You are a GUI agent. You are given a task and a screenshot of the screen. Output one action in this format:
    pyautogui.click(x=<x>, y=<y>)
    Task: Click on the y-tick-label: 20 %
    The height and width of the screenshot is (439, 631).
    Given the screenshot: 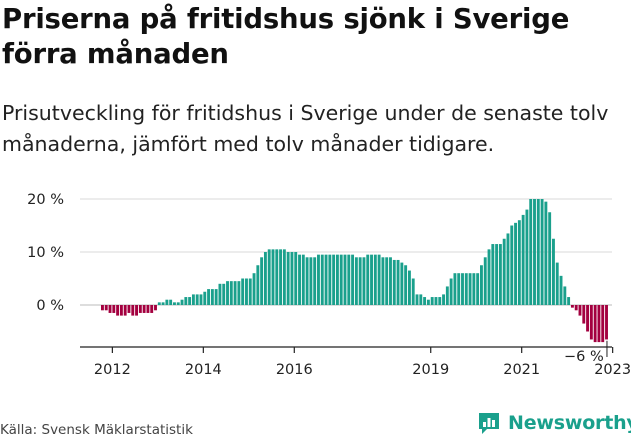 What is the action you would take?
    pyautogui.click(x=45, y=200)
    